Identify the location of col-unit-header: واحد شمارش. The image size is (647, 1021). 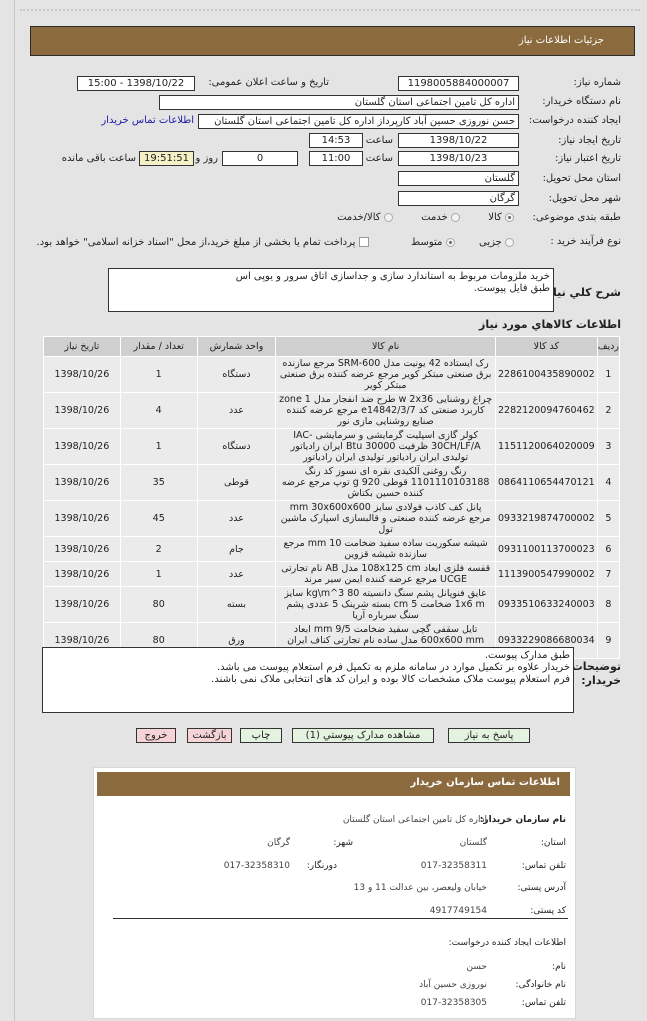
(236, 346).